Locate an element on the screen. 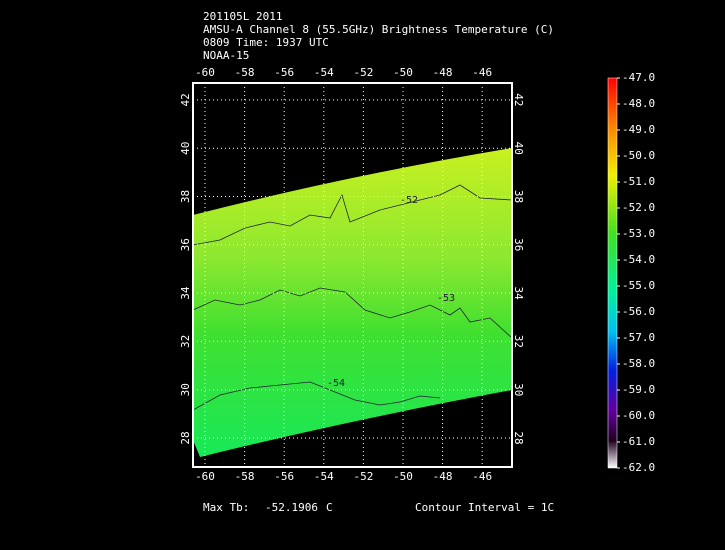 The height and width of the screenshot is (550, 725). colorbar-label: -57.0 is located at coordinates (638, 337).